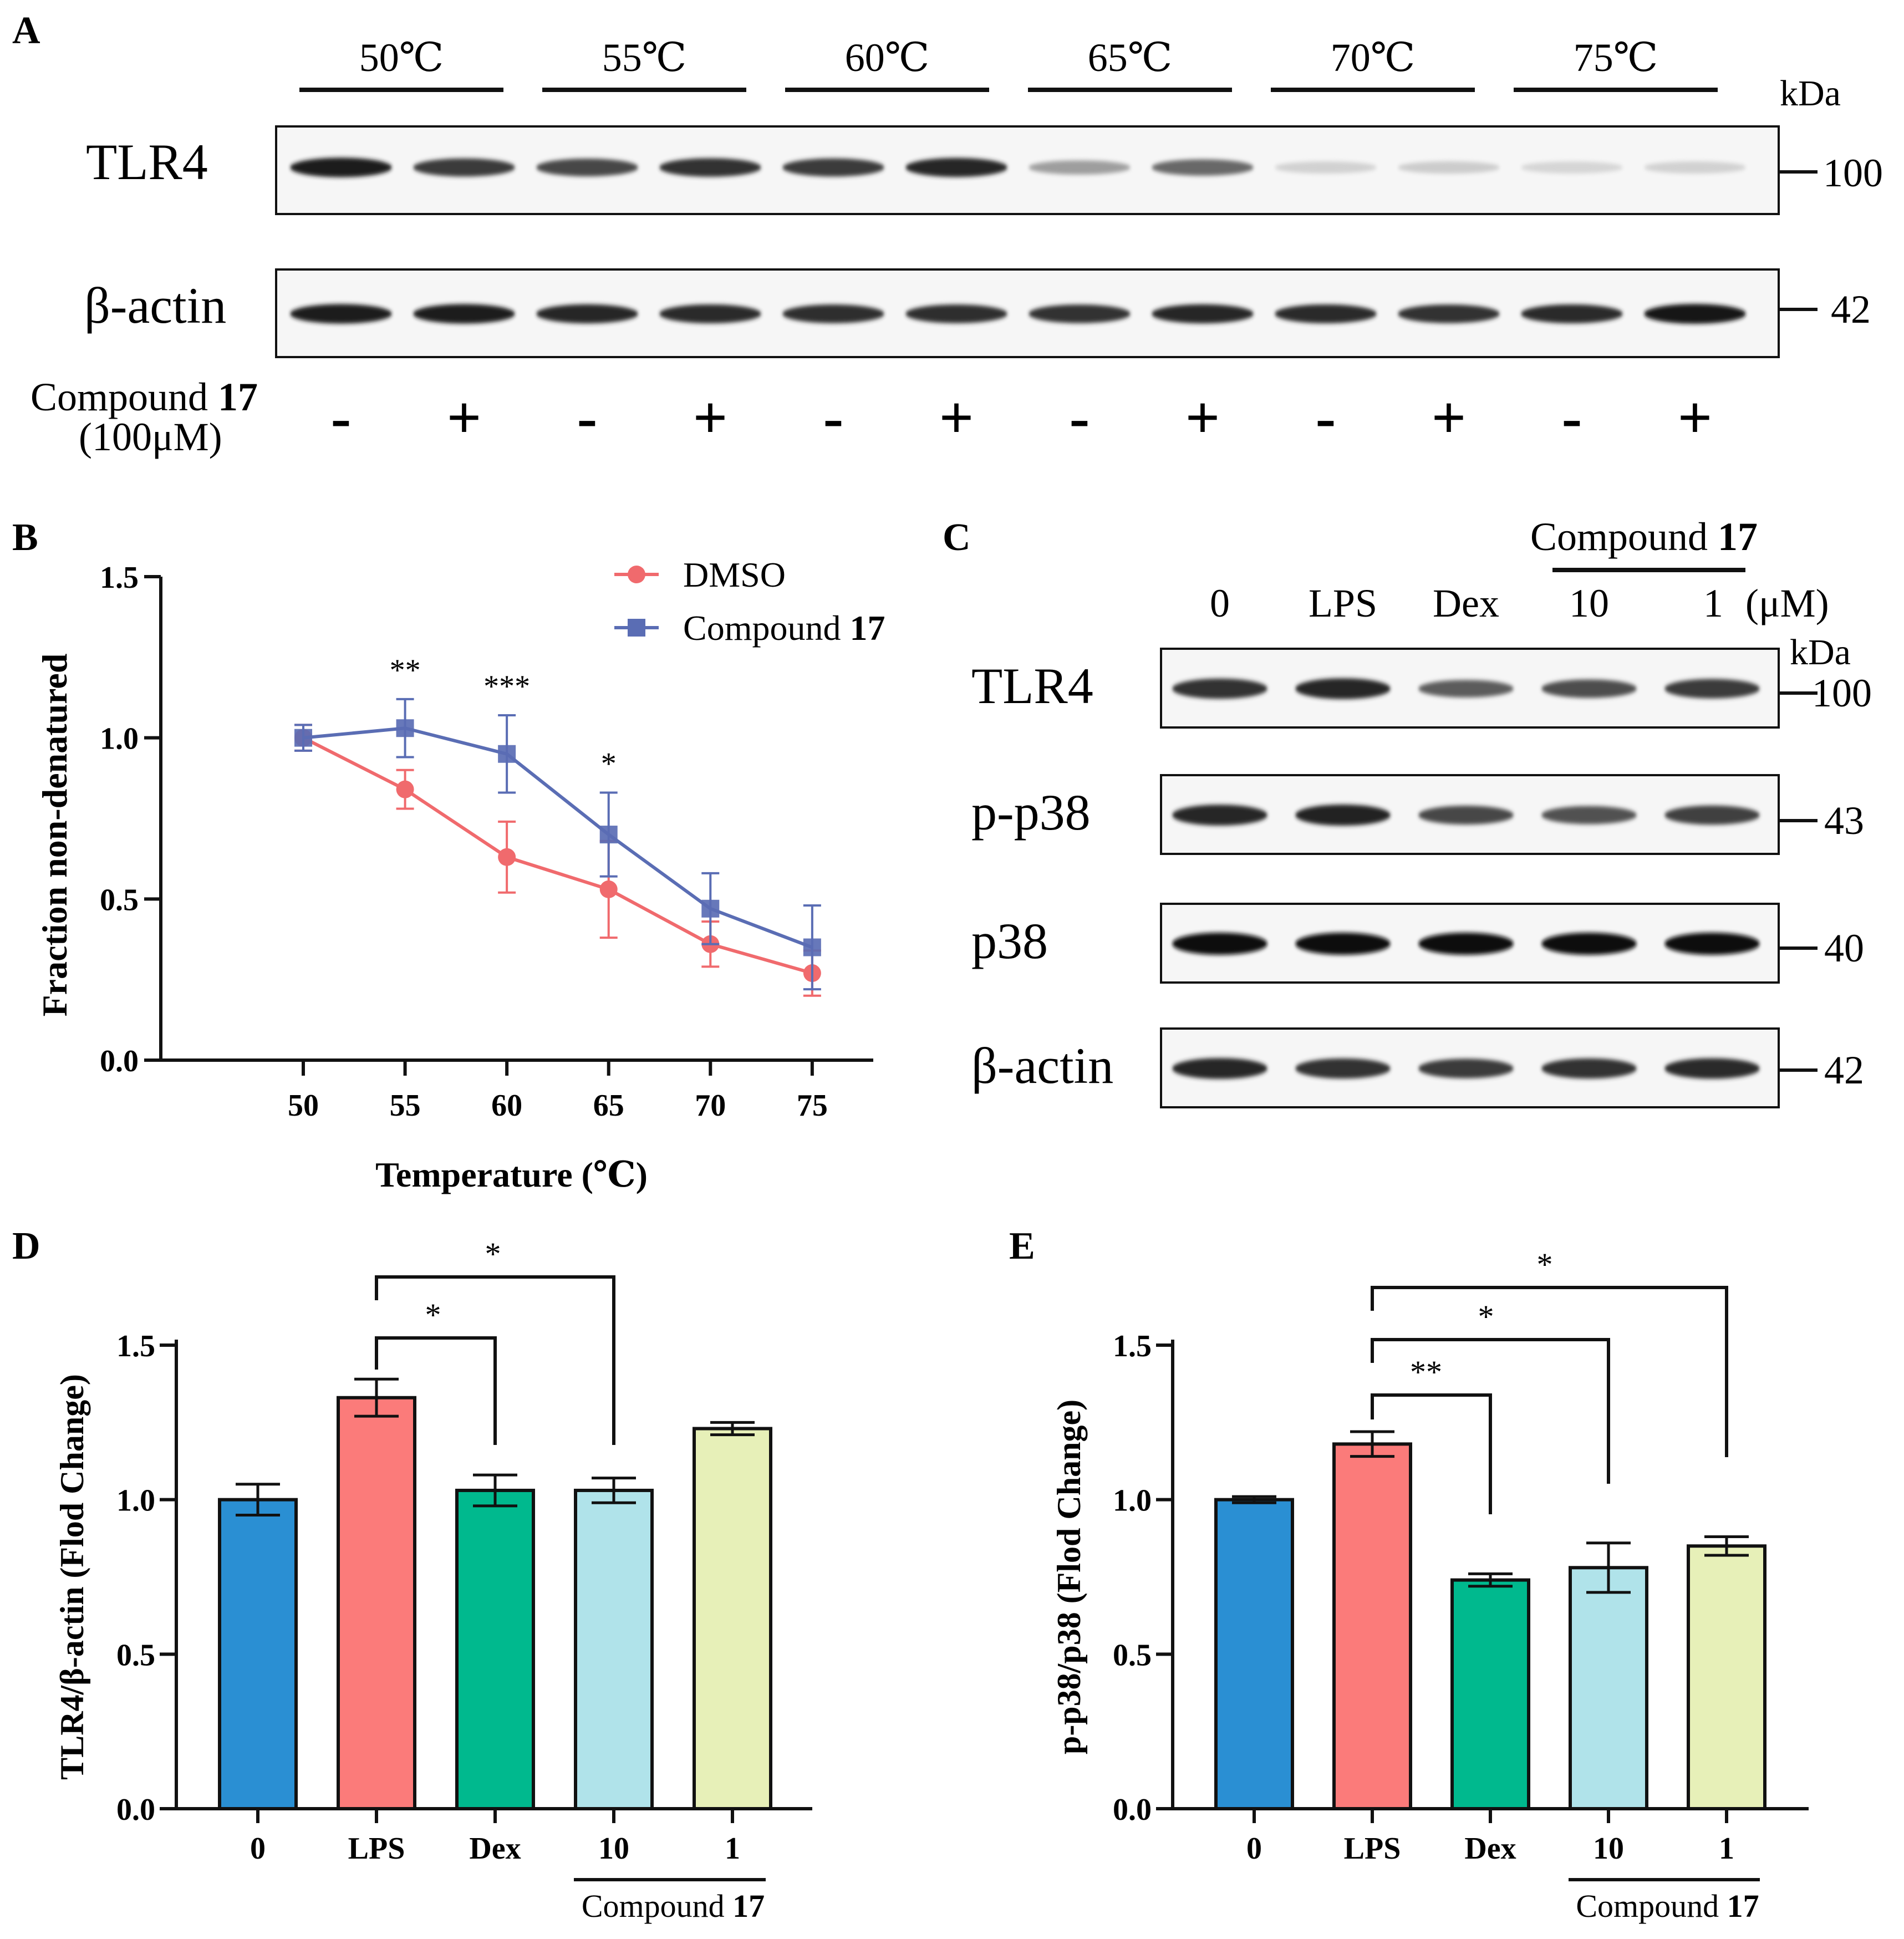 The width and height of the screenshot is (1904, 1939). Describe the element at coordinates (1787, 603) in the screenshot. I see `unit-label: (μM)` at that location.